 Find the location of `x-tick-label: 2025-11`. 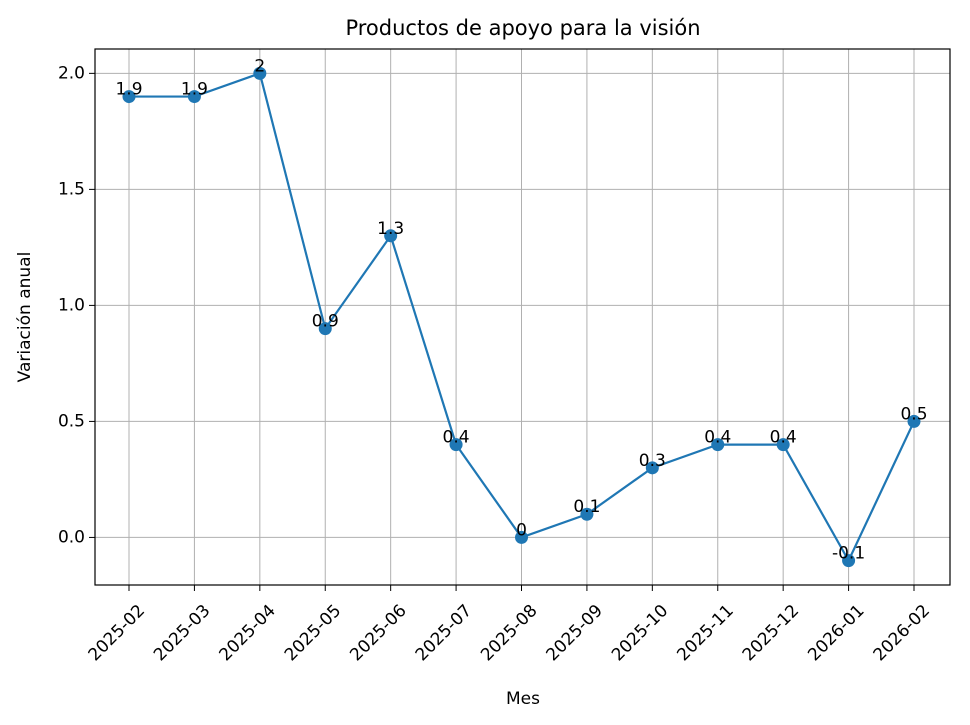

x-tick-label: 2025-11 is located at coordinates (705, 633).